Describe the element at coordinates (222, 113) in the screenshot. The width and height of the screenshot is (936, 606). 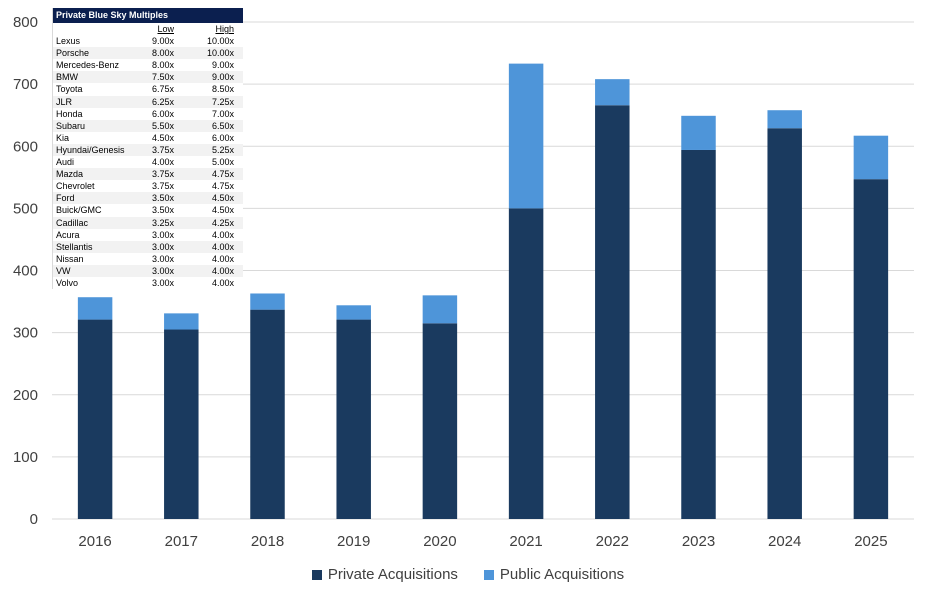
I see `multiples-high: 7.00x` at that location.